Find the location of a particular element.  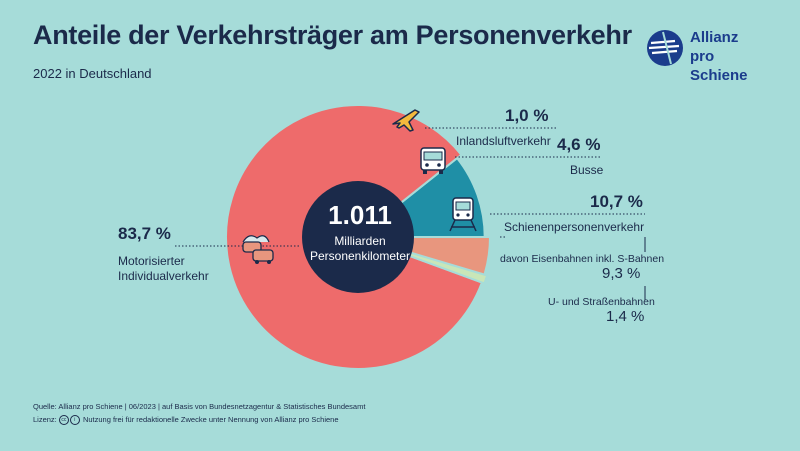

center-label-line-2: Personenkilometer is located at coordinates (360, 256).